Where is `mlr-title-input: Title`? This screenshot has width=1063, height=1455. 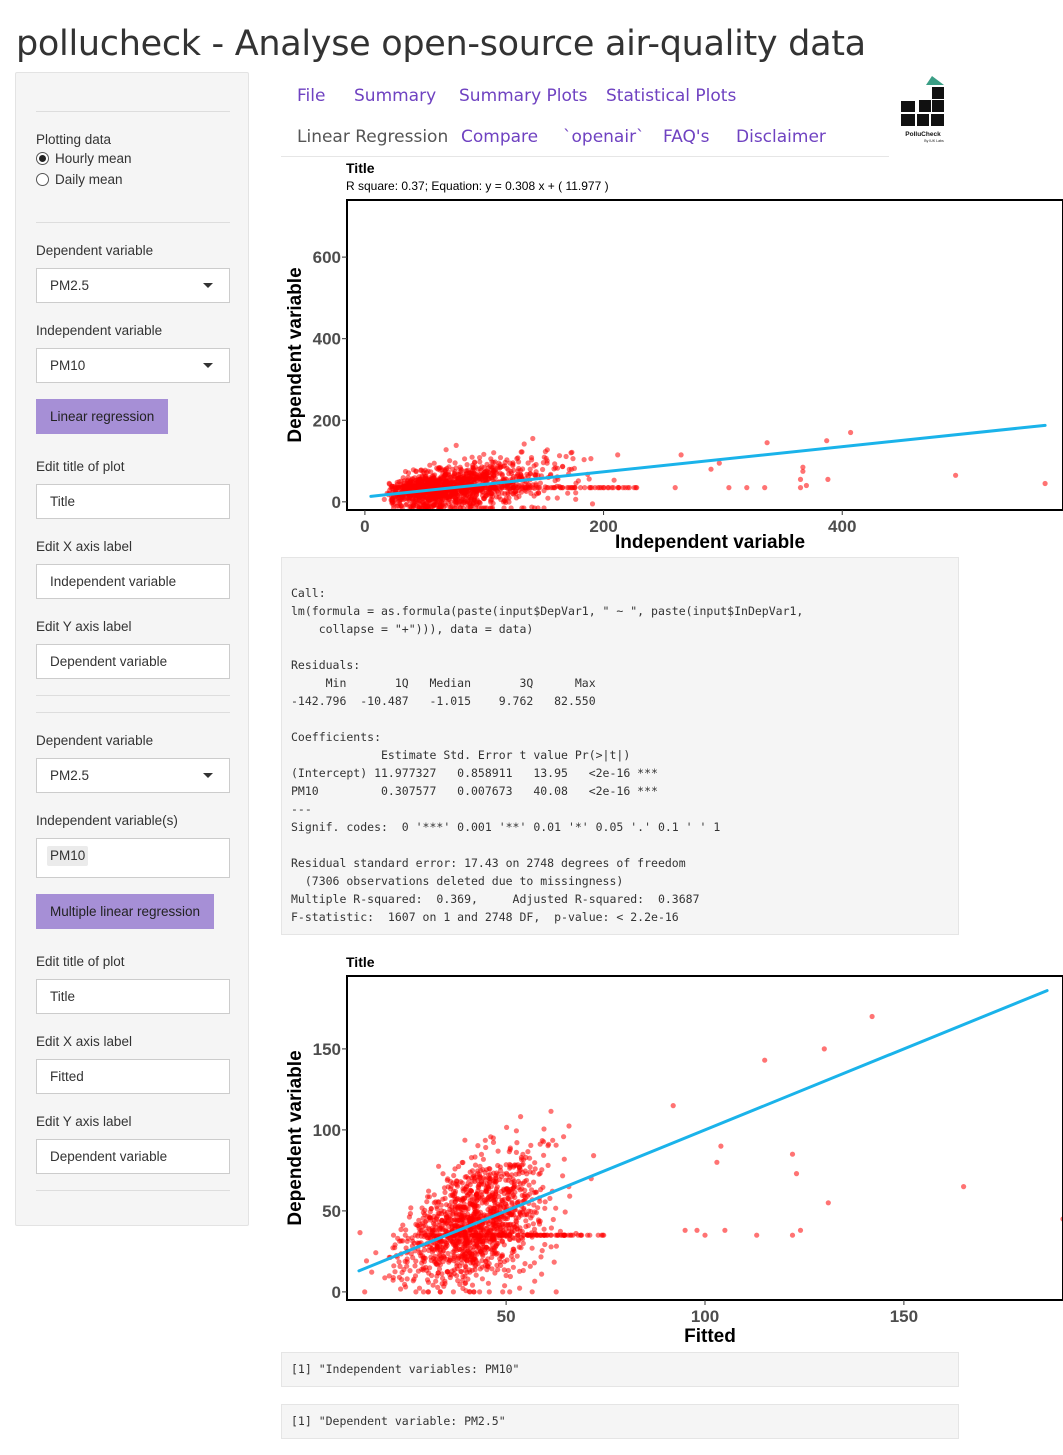
mlr-title-input: Title is located at coordinates (133, 996).